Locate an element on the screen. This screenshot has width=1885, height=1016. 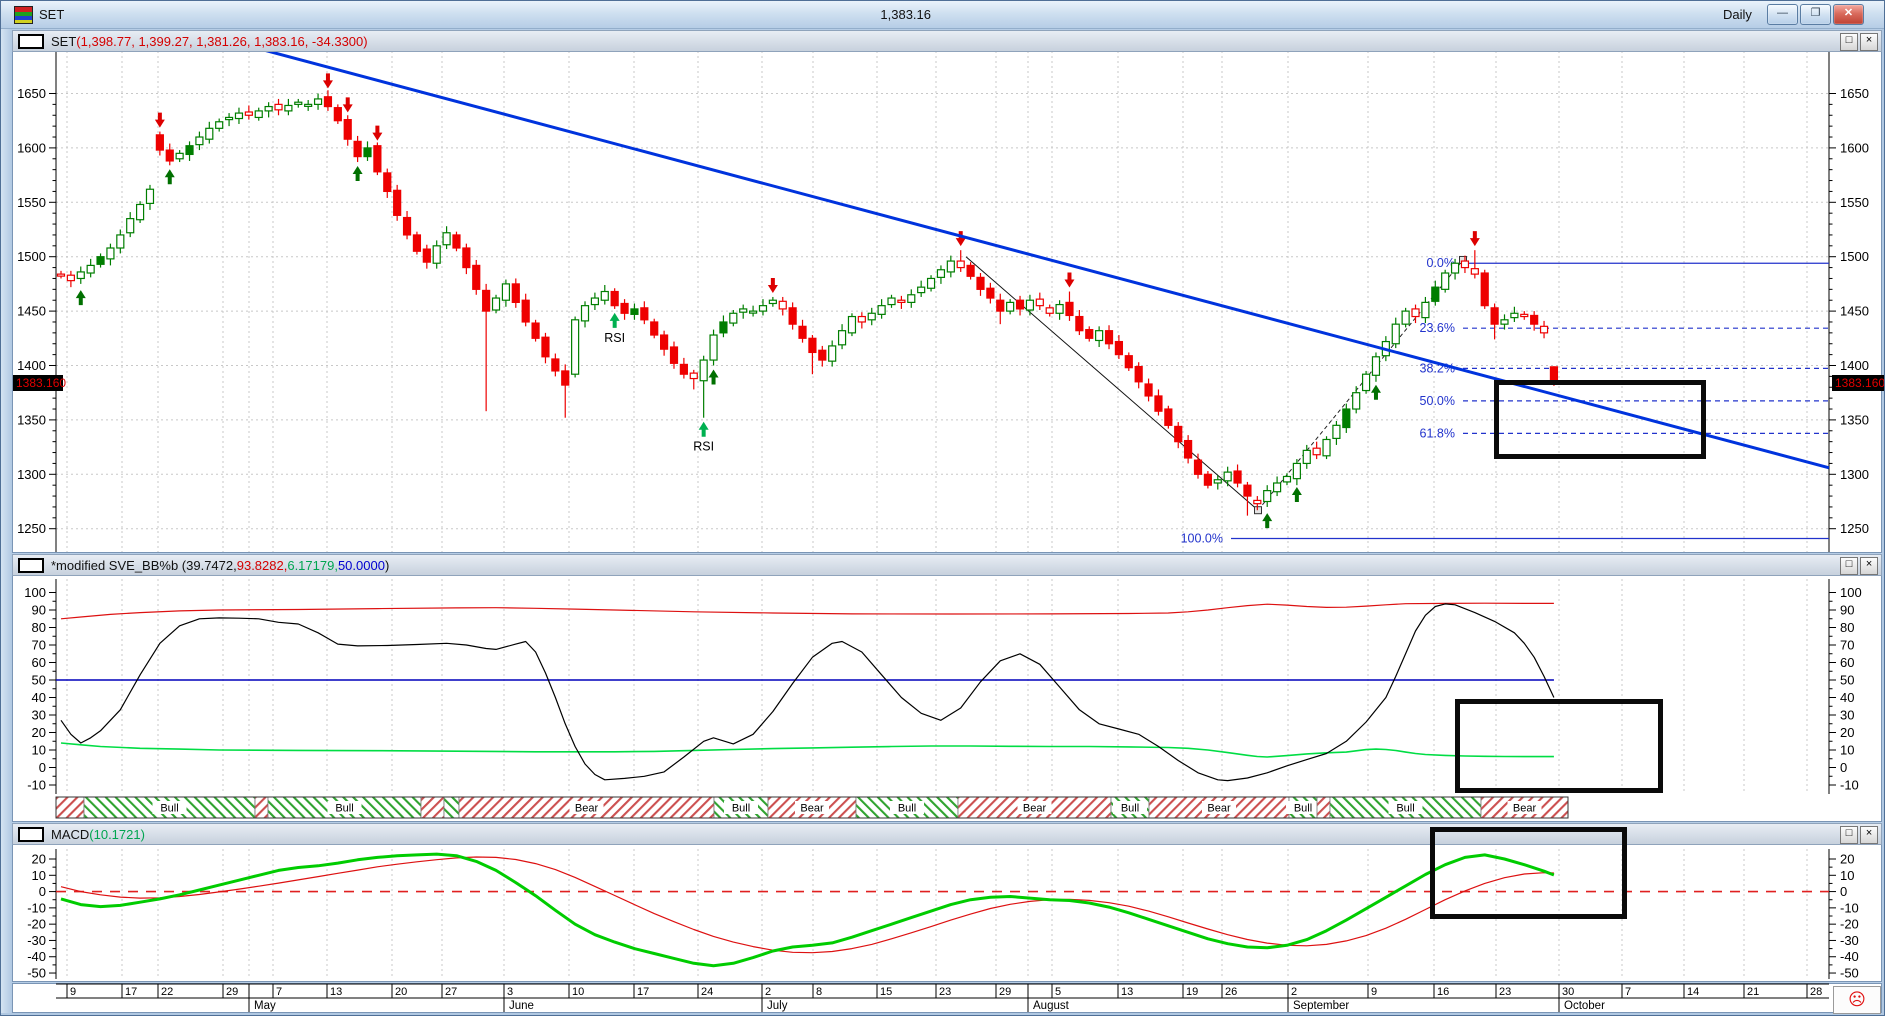
close-button: ✕ is located at coordinates (1848, 14).